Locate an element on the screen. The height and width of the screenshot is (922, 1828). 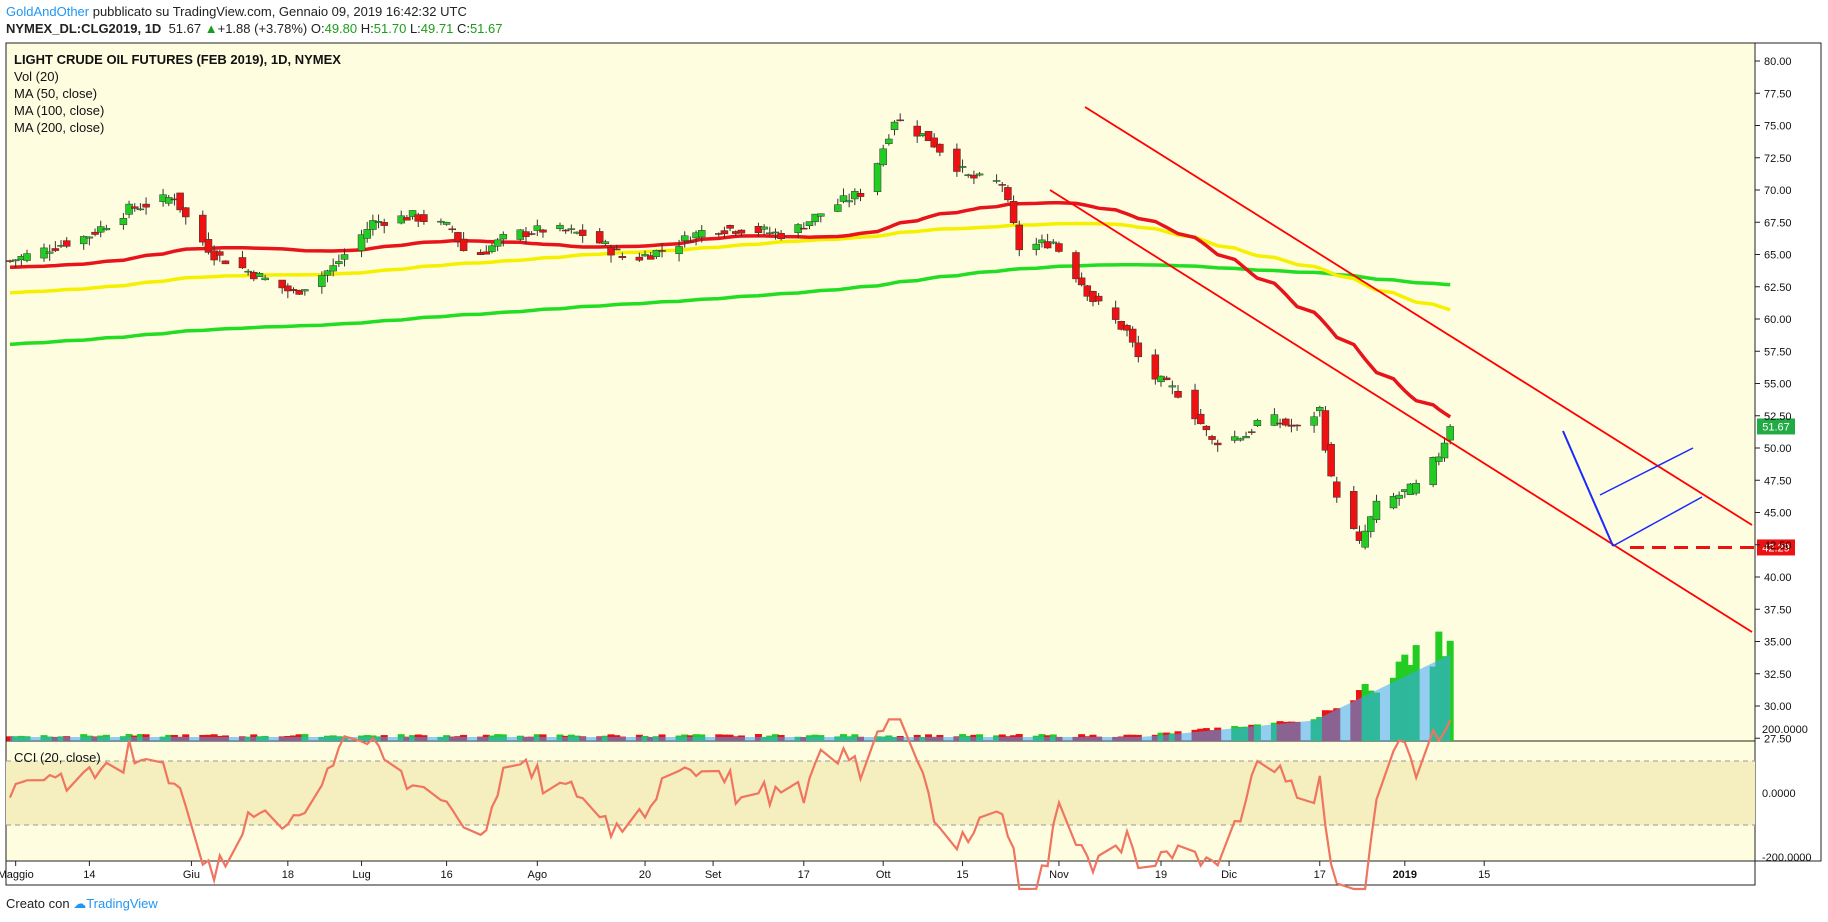
close-label: C: is located at coordinates (463, 28).